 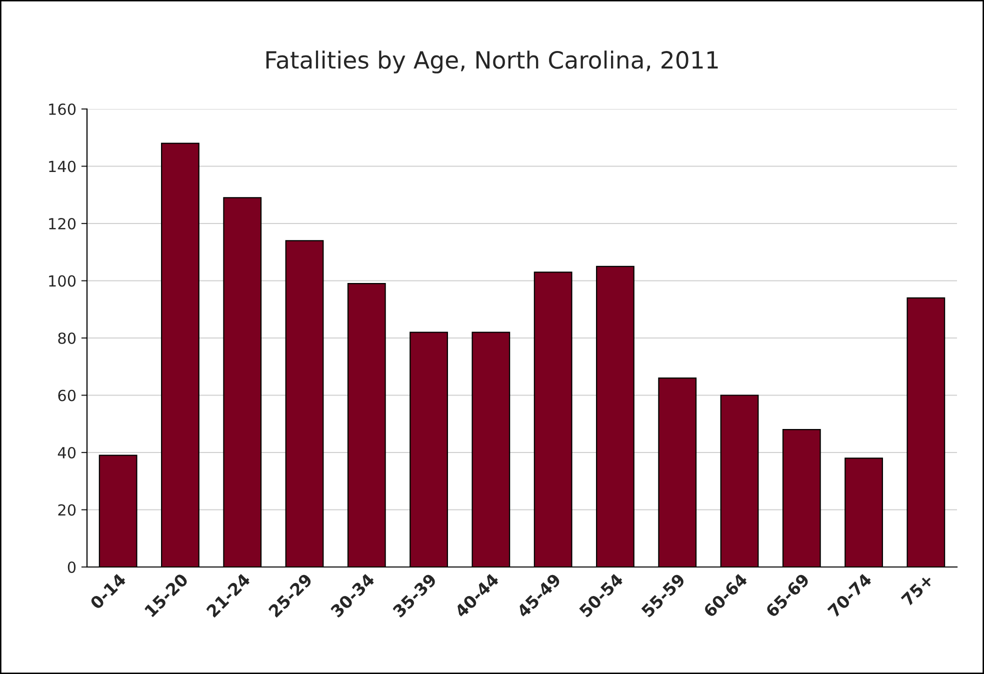 What do you see at coordinates (62, 166) in the screenshot?
I see `y-tick-label: 140` at bounding box center [62, 166].